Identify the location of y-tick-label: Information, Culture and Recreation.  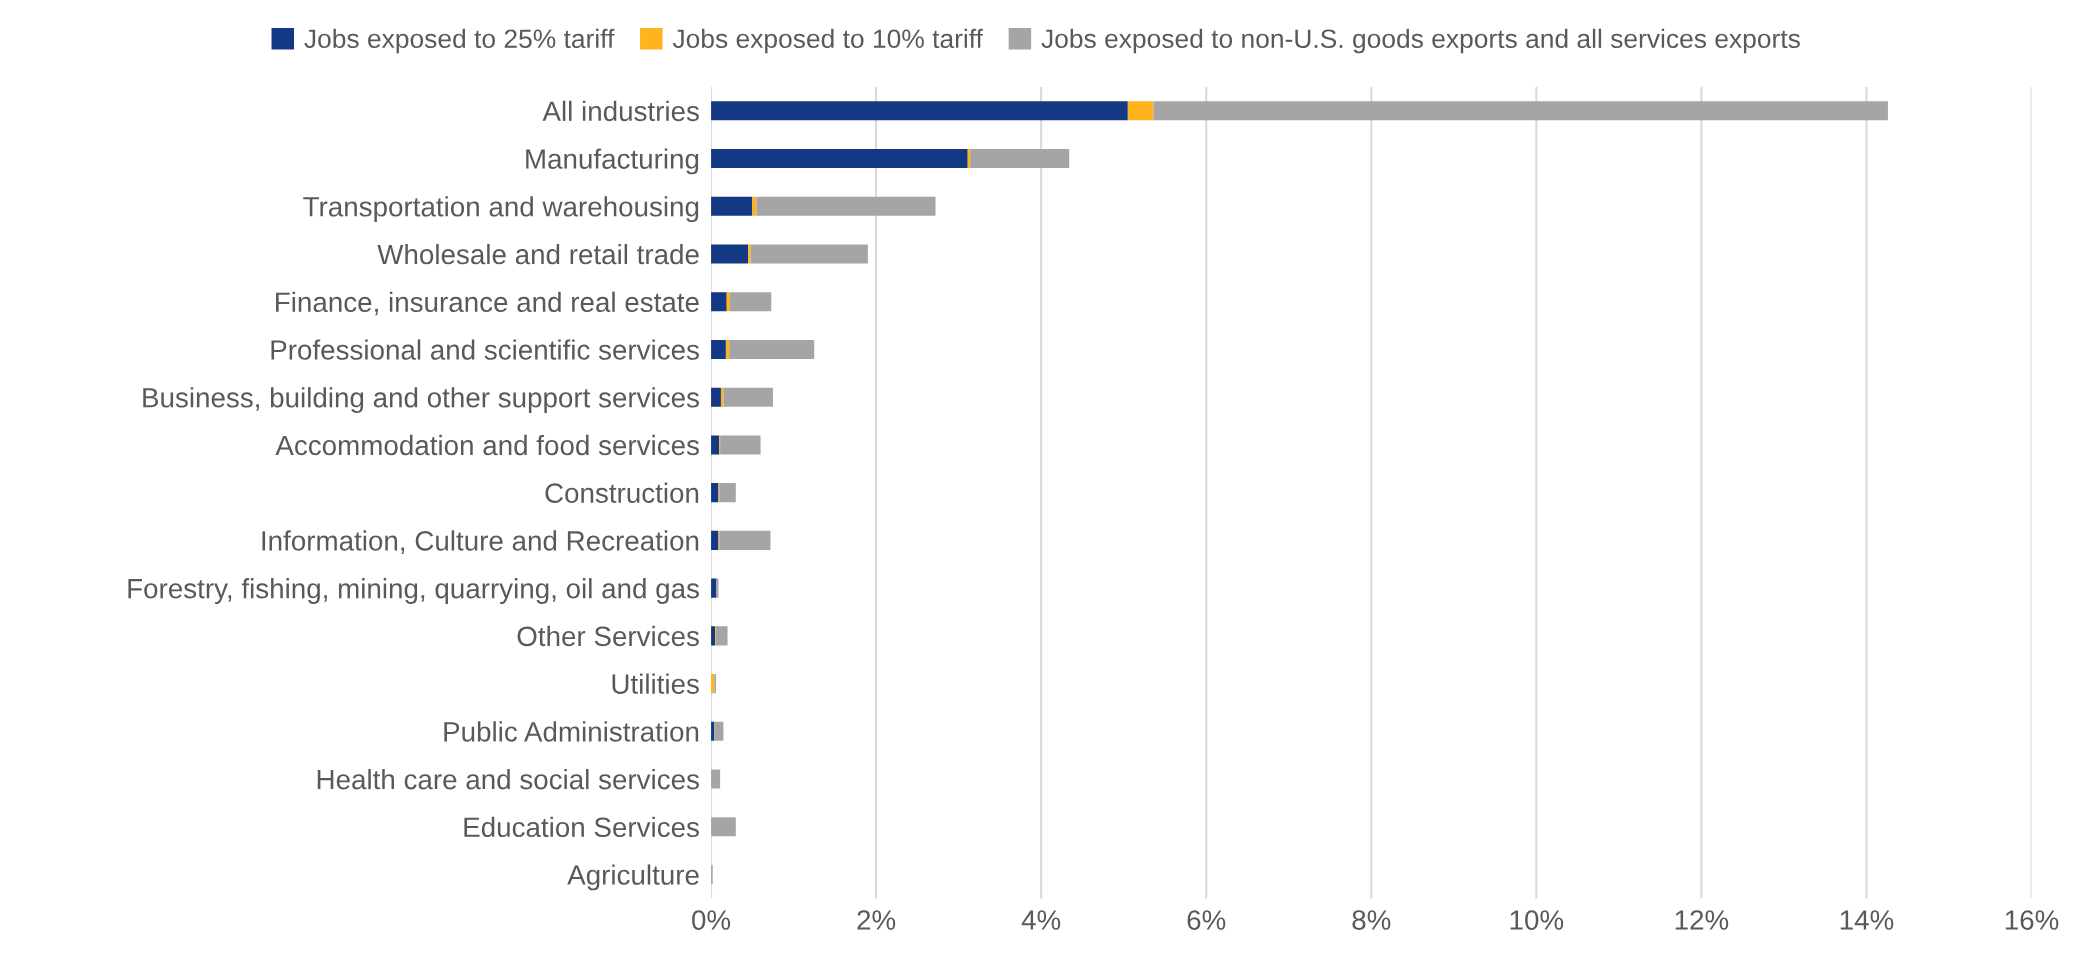
(480, 542).